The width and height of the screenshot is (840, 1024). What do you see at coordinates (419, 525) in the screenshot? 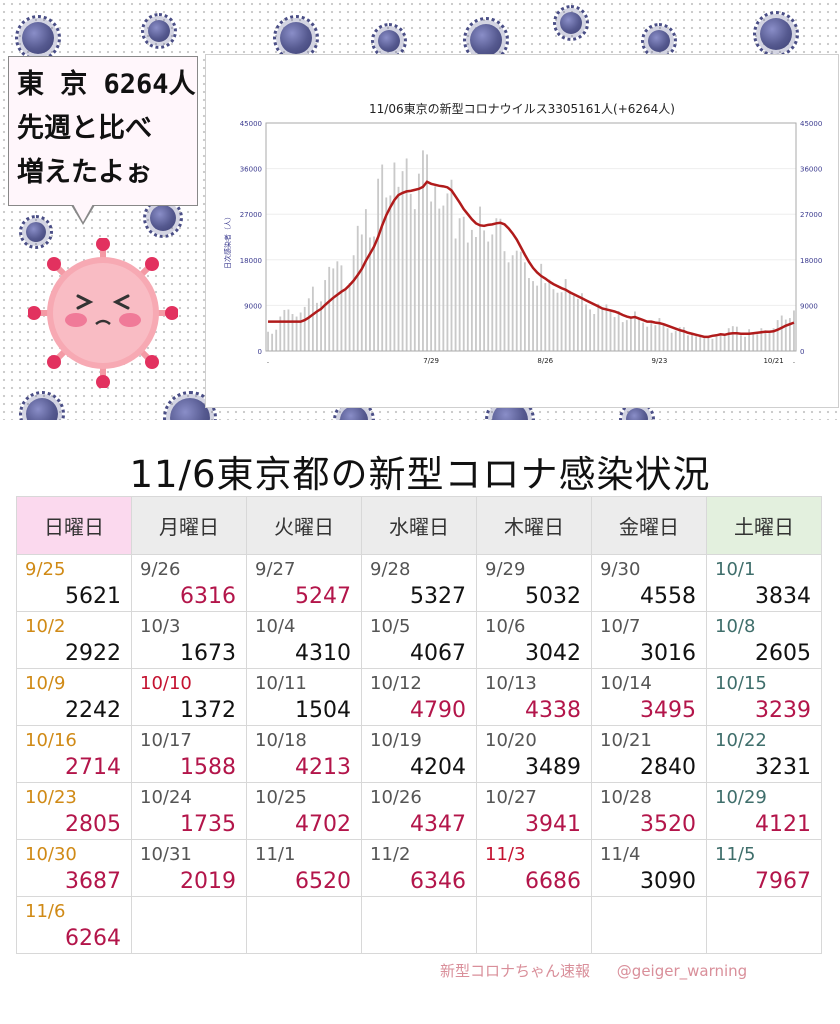
I see `weekday-header: 水曜日` at bounding box center [419, 525].